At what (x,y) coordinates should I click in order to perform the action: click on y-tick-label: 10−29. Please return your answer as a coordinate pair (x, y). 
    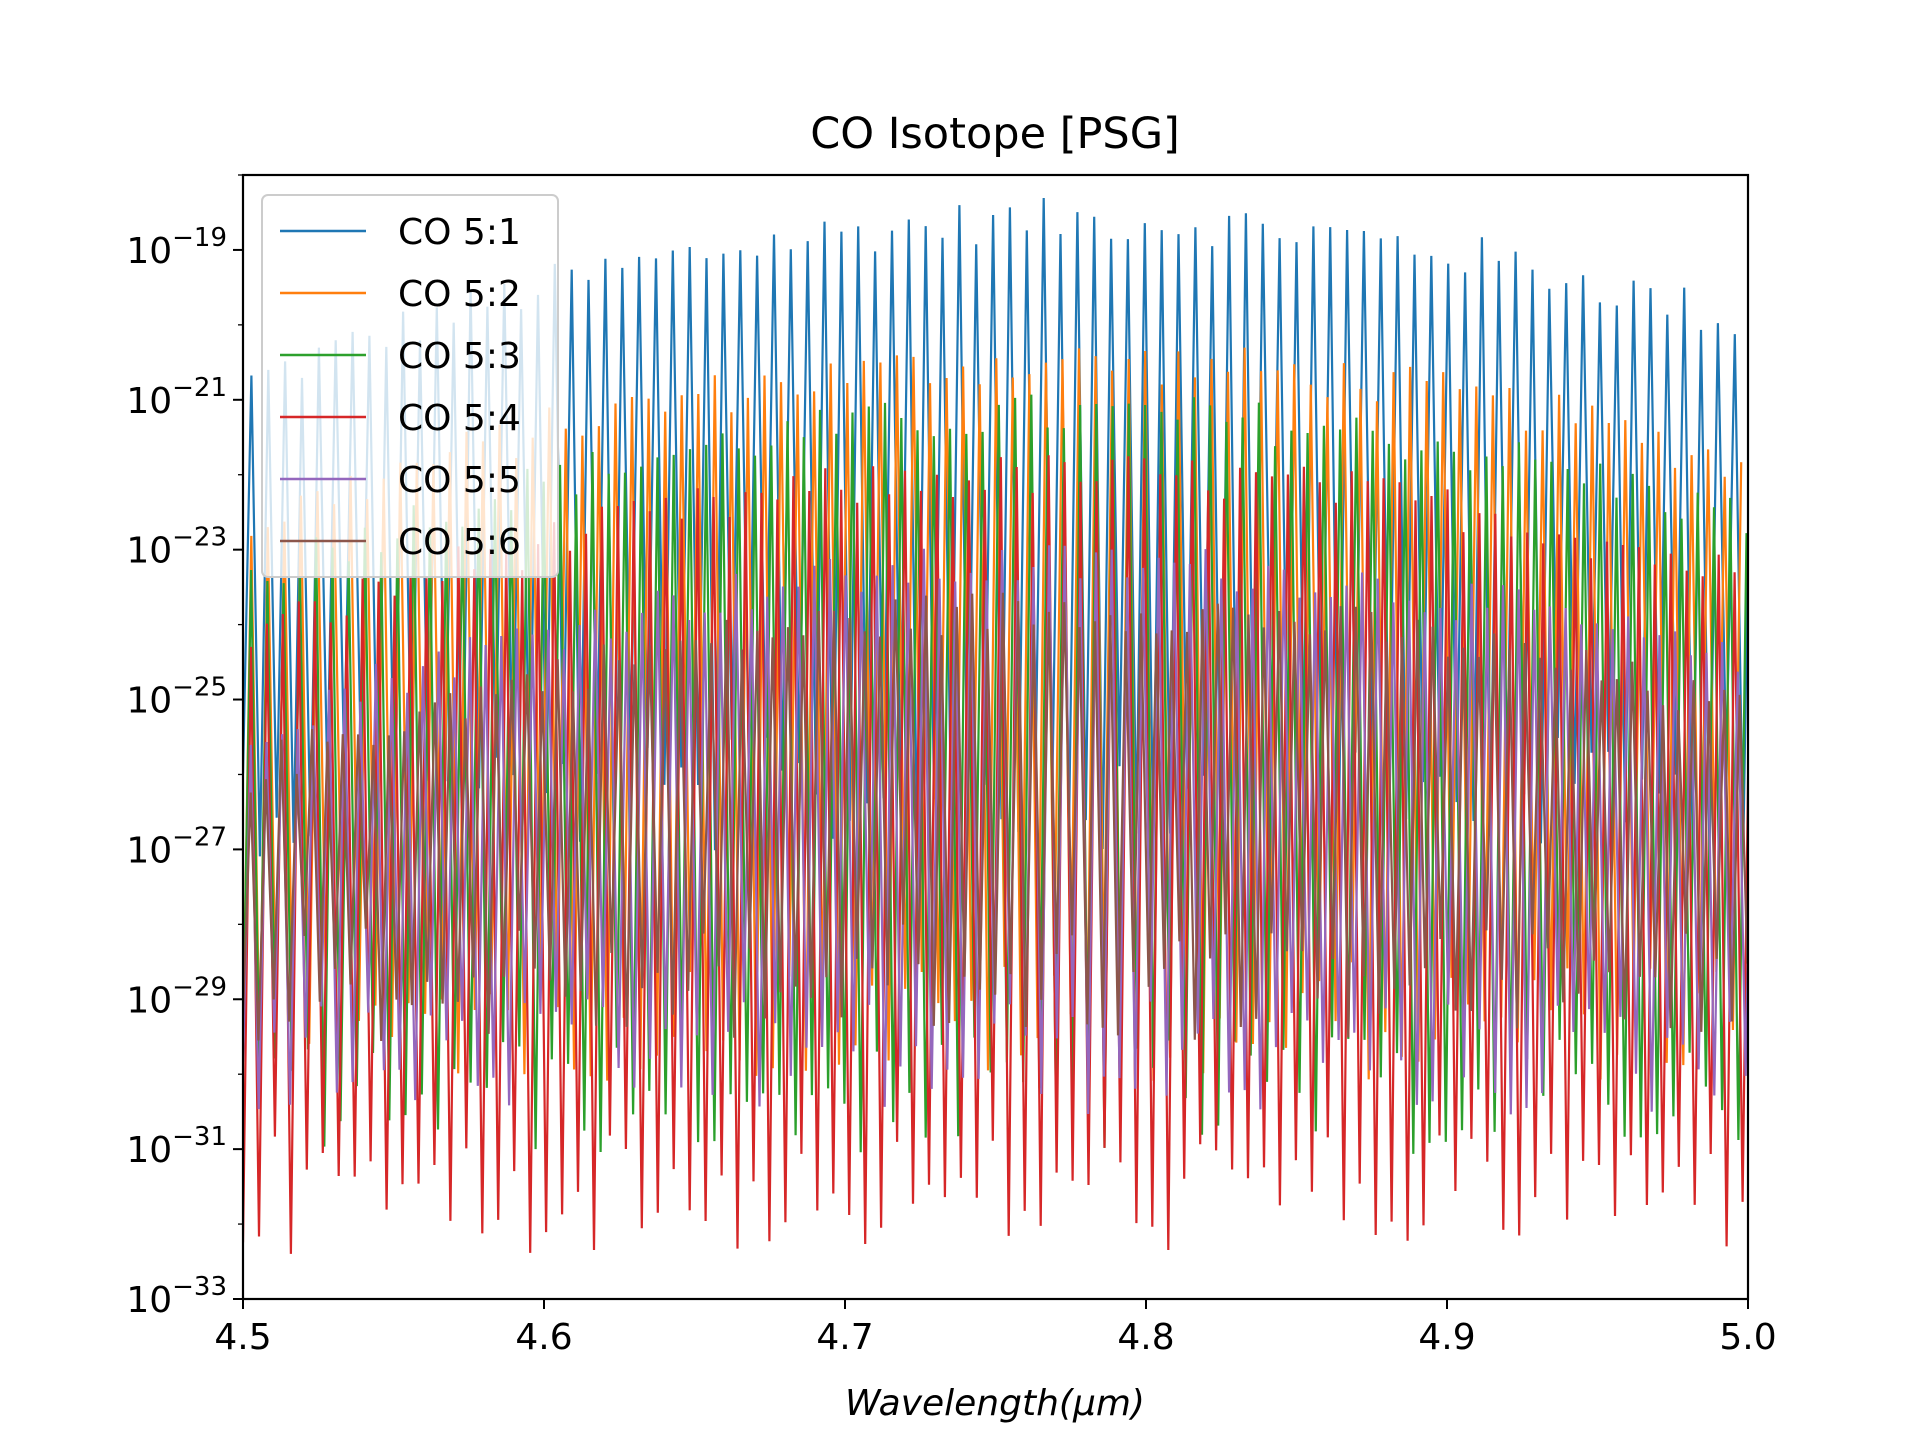
    Looking at the image, I should click on (176, 996).